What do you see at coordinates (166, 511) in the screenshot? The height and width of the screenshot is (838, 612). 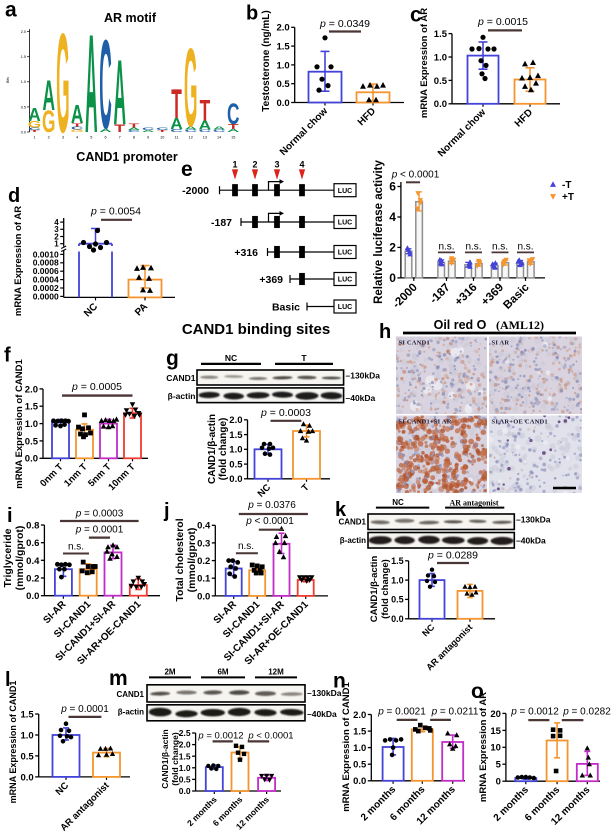 I see `svg-text: j` at bounding box center [166, 511].